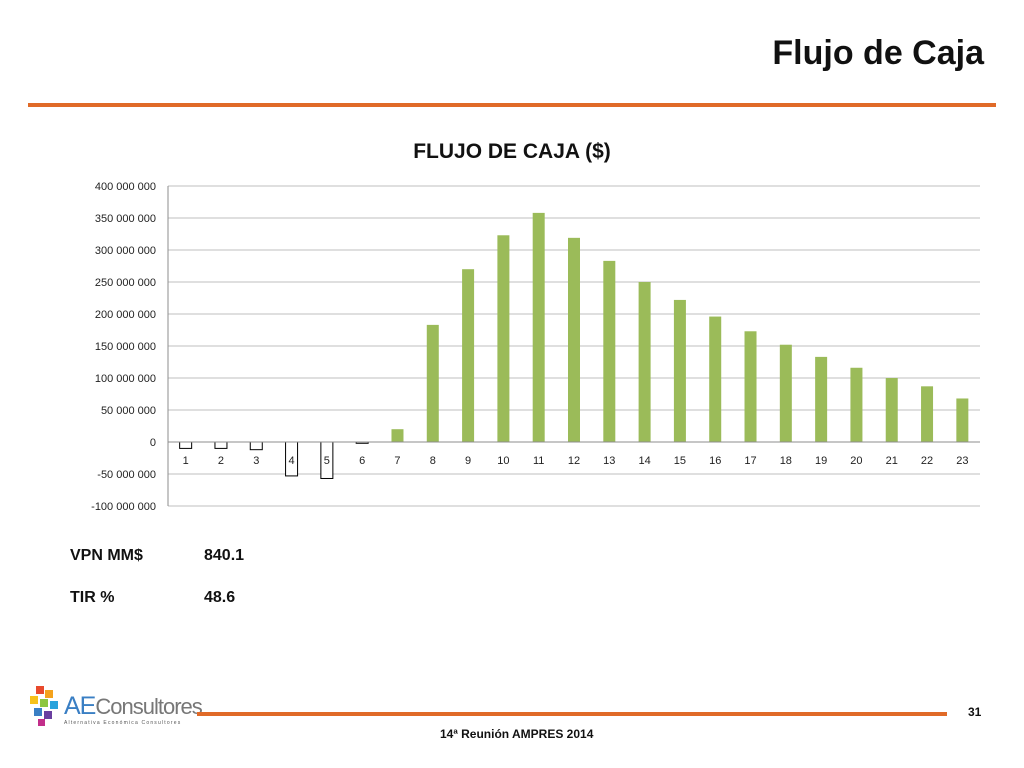 The width and height of the screenshot is (1024, 768). Describe the element at coordinates (224, 555) in the screenshot. I see `metric-value-vpn: 840.1` at that location.